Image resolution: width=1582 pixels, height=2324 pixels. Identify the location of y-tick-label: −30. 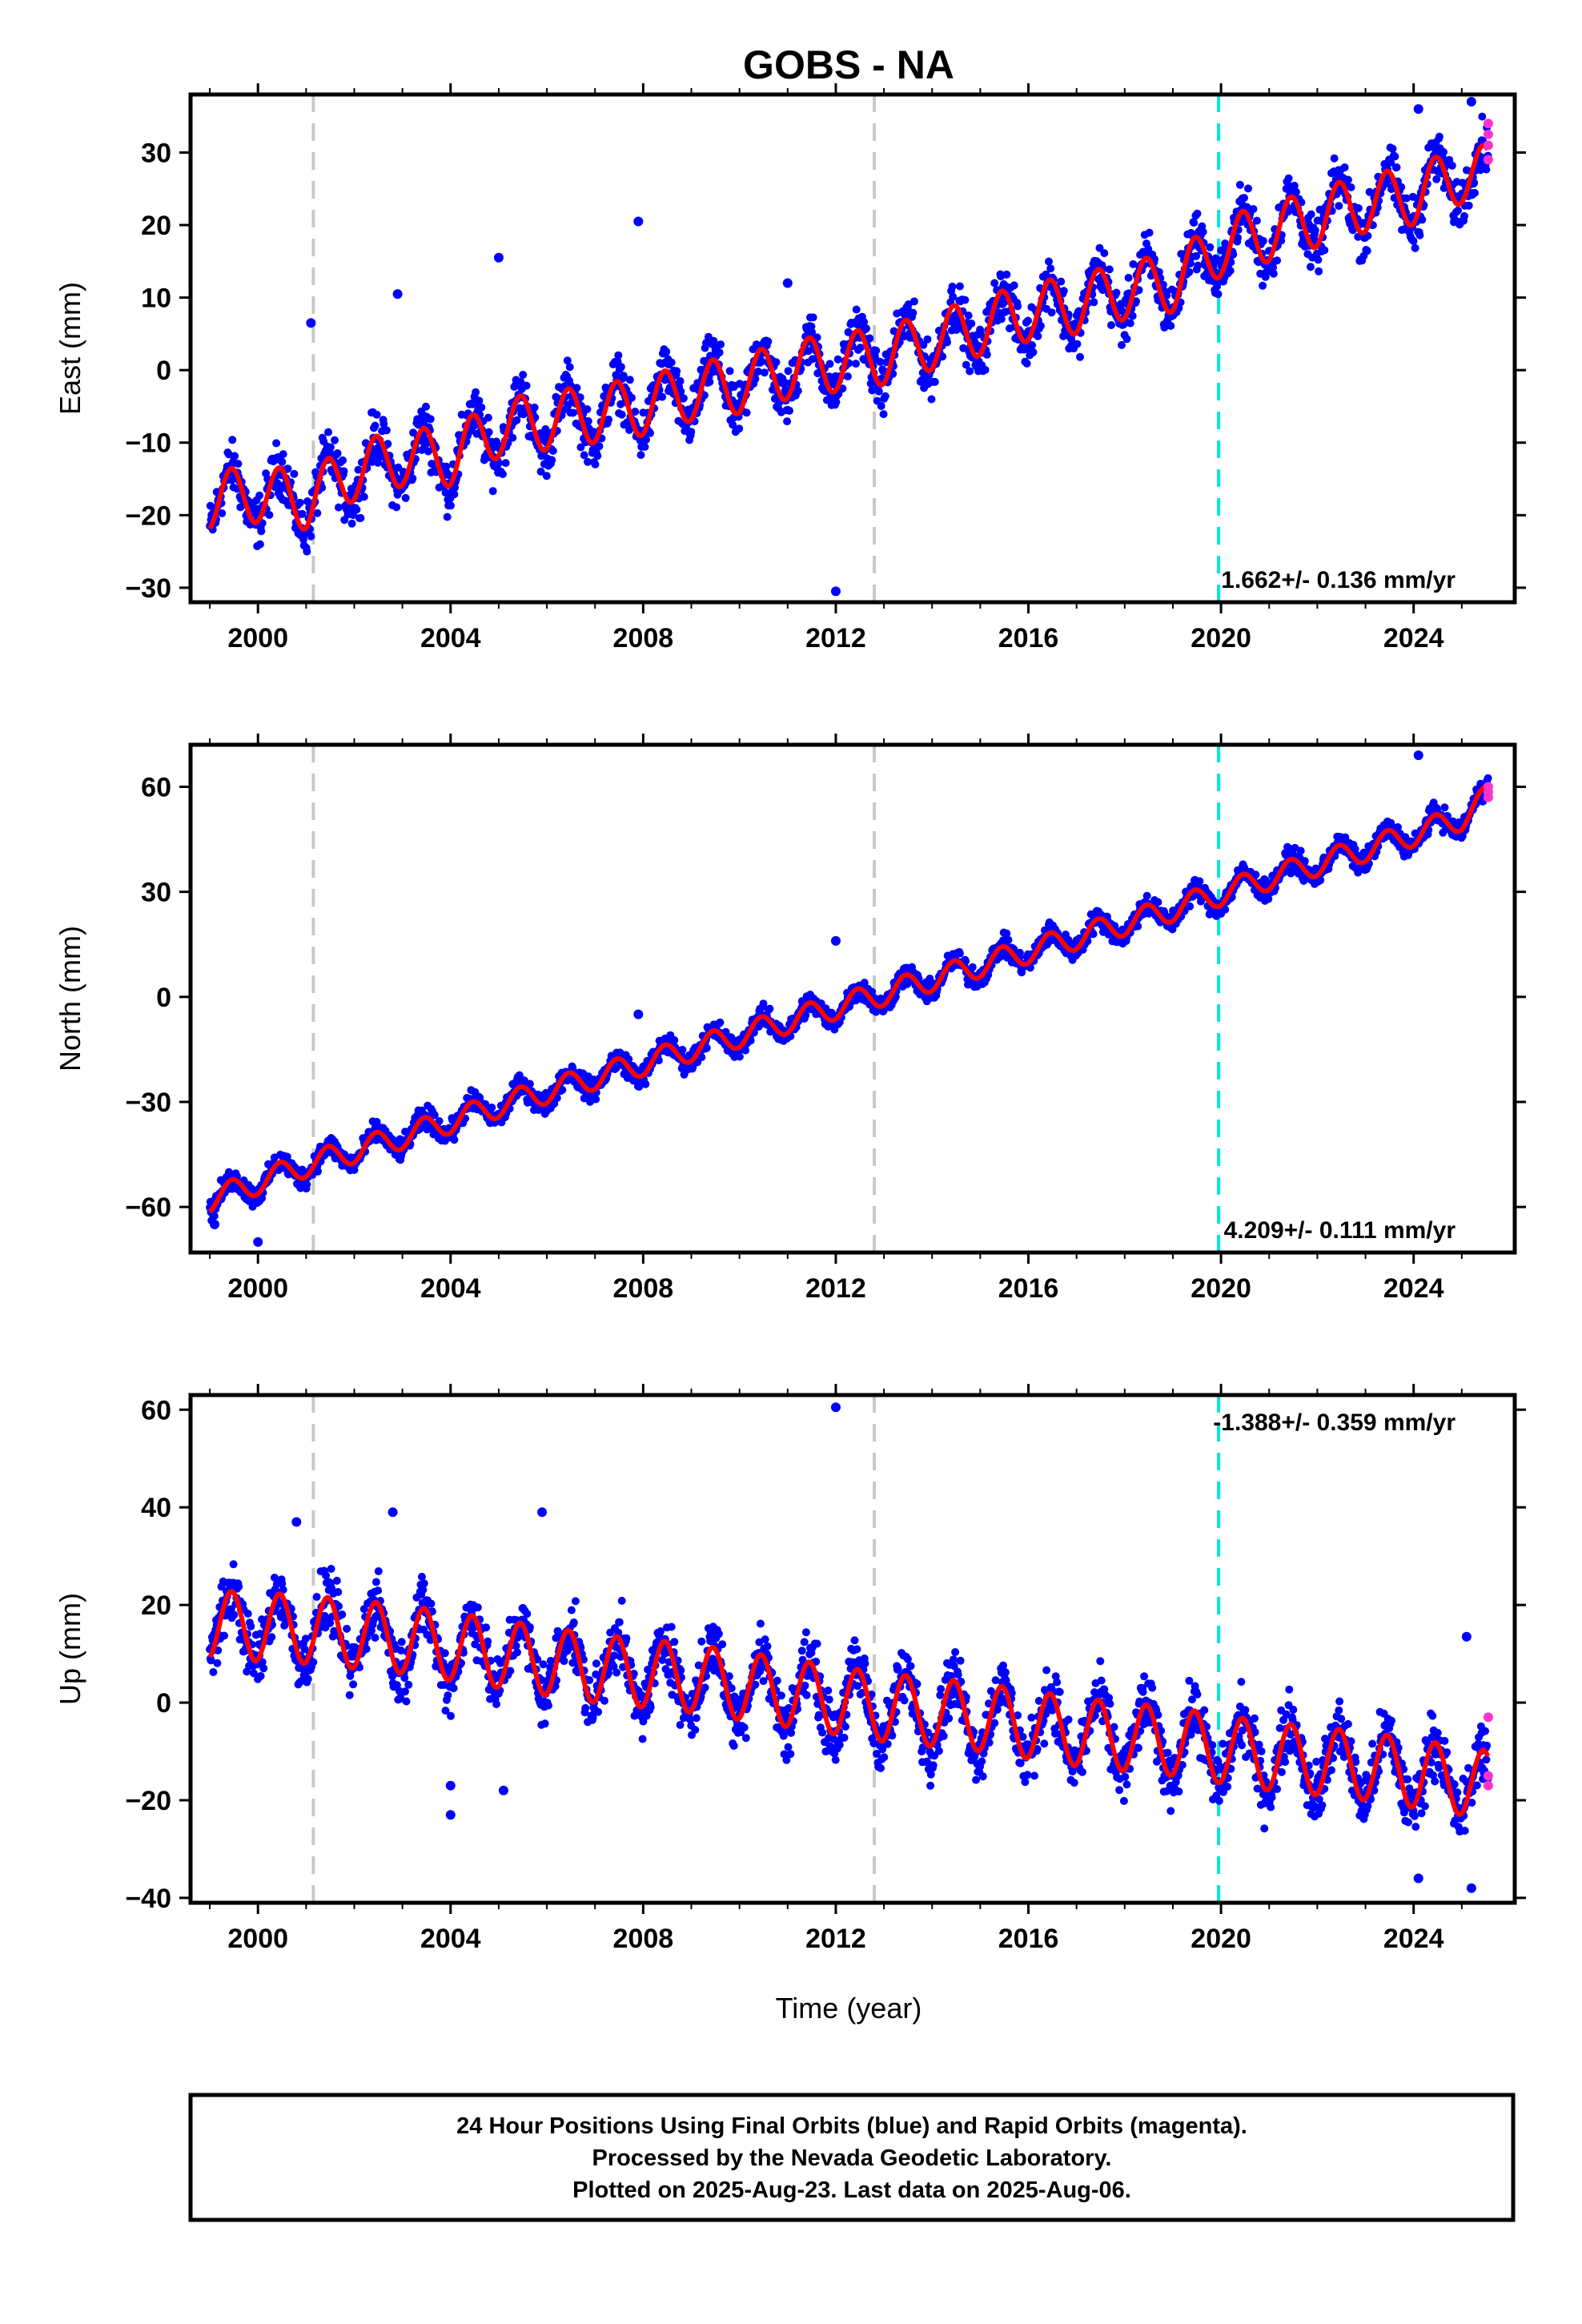
(148, 588).